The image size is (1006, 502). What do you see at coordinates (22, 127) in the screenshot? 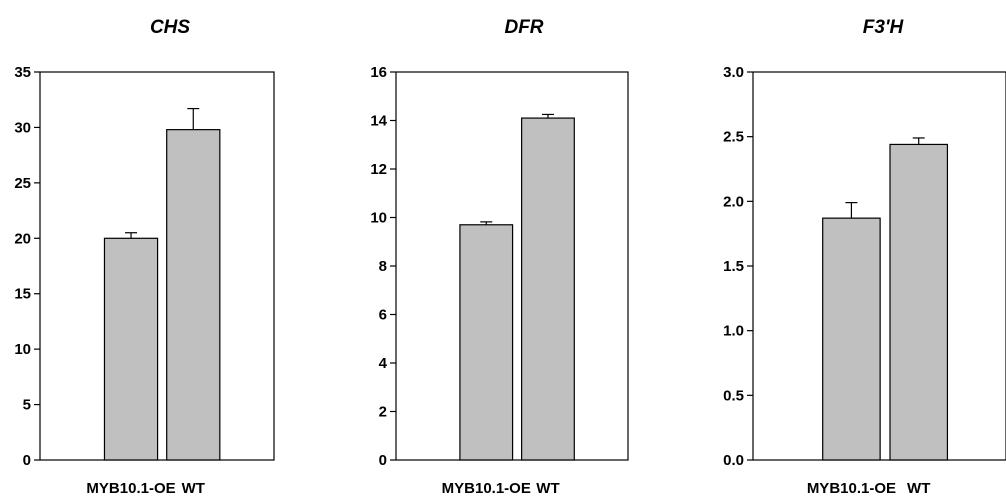
I see `y-tick-label: 30` at bounding box center [22, 127].